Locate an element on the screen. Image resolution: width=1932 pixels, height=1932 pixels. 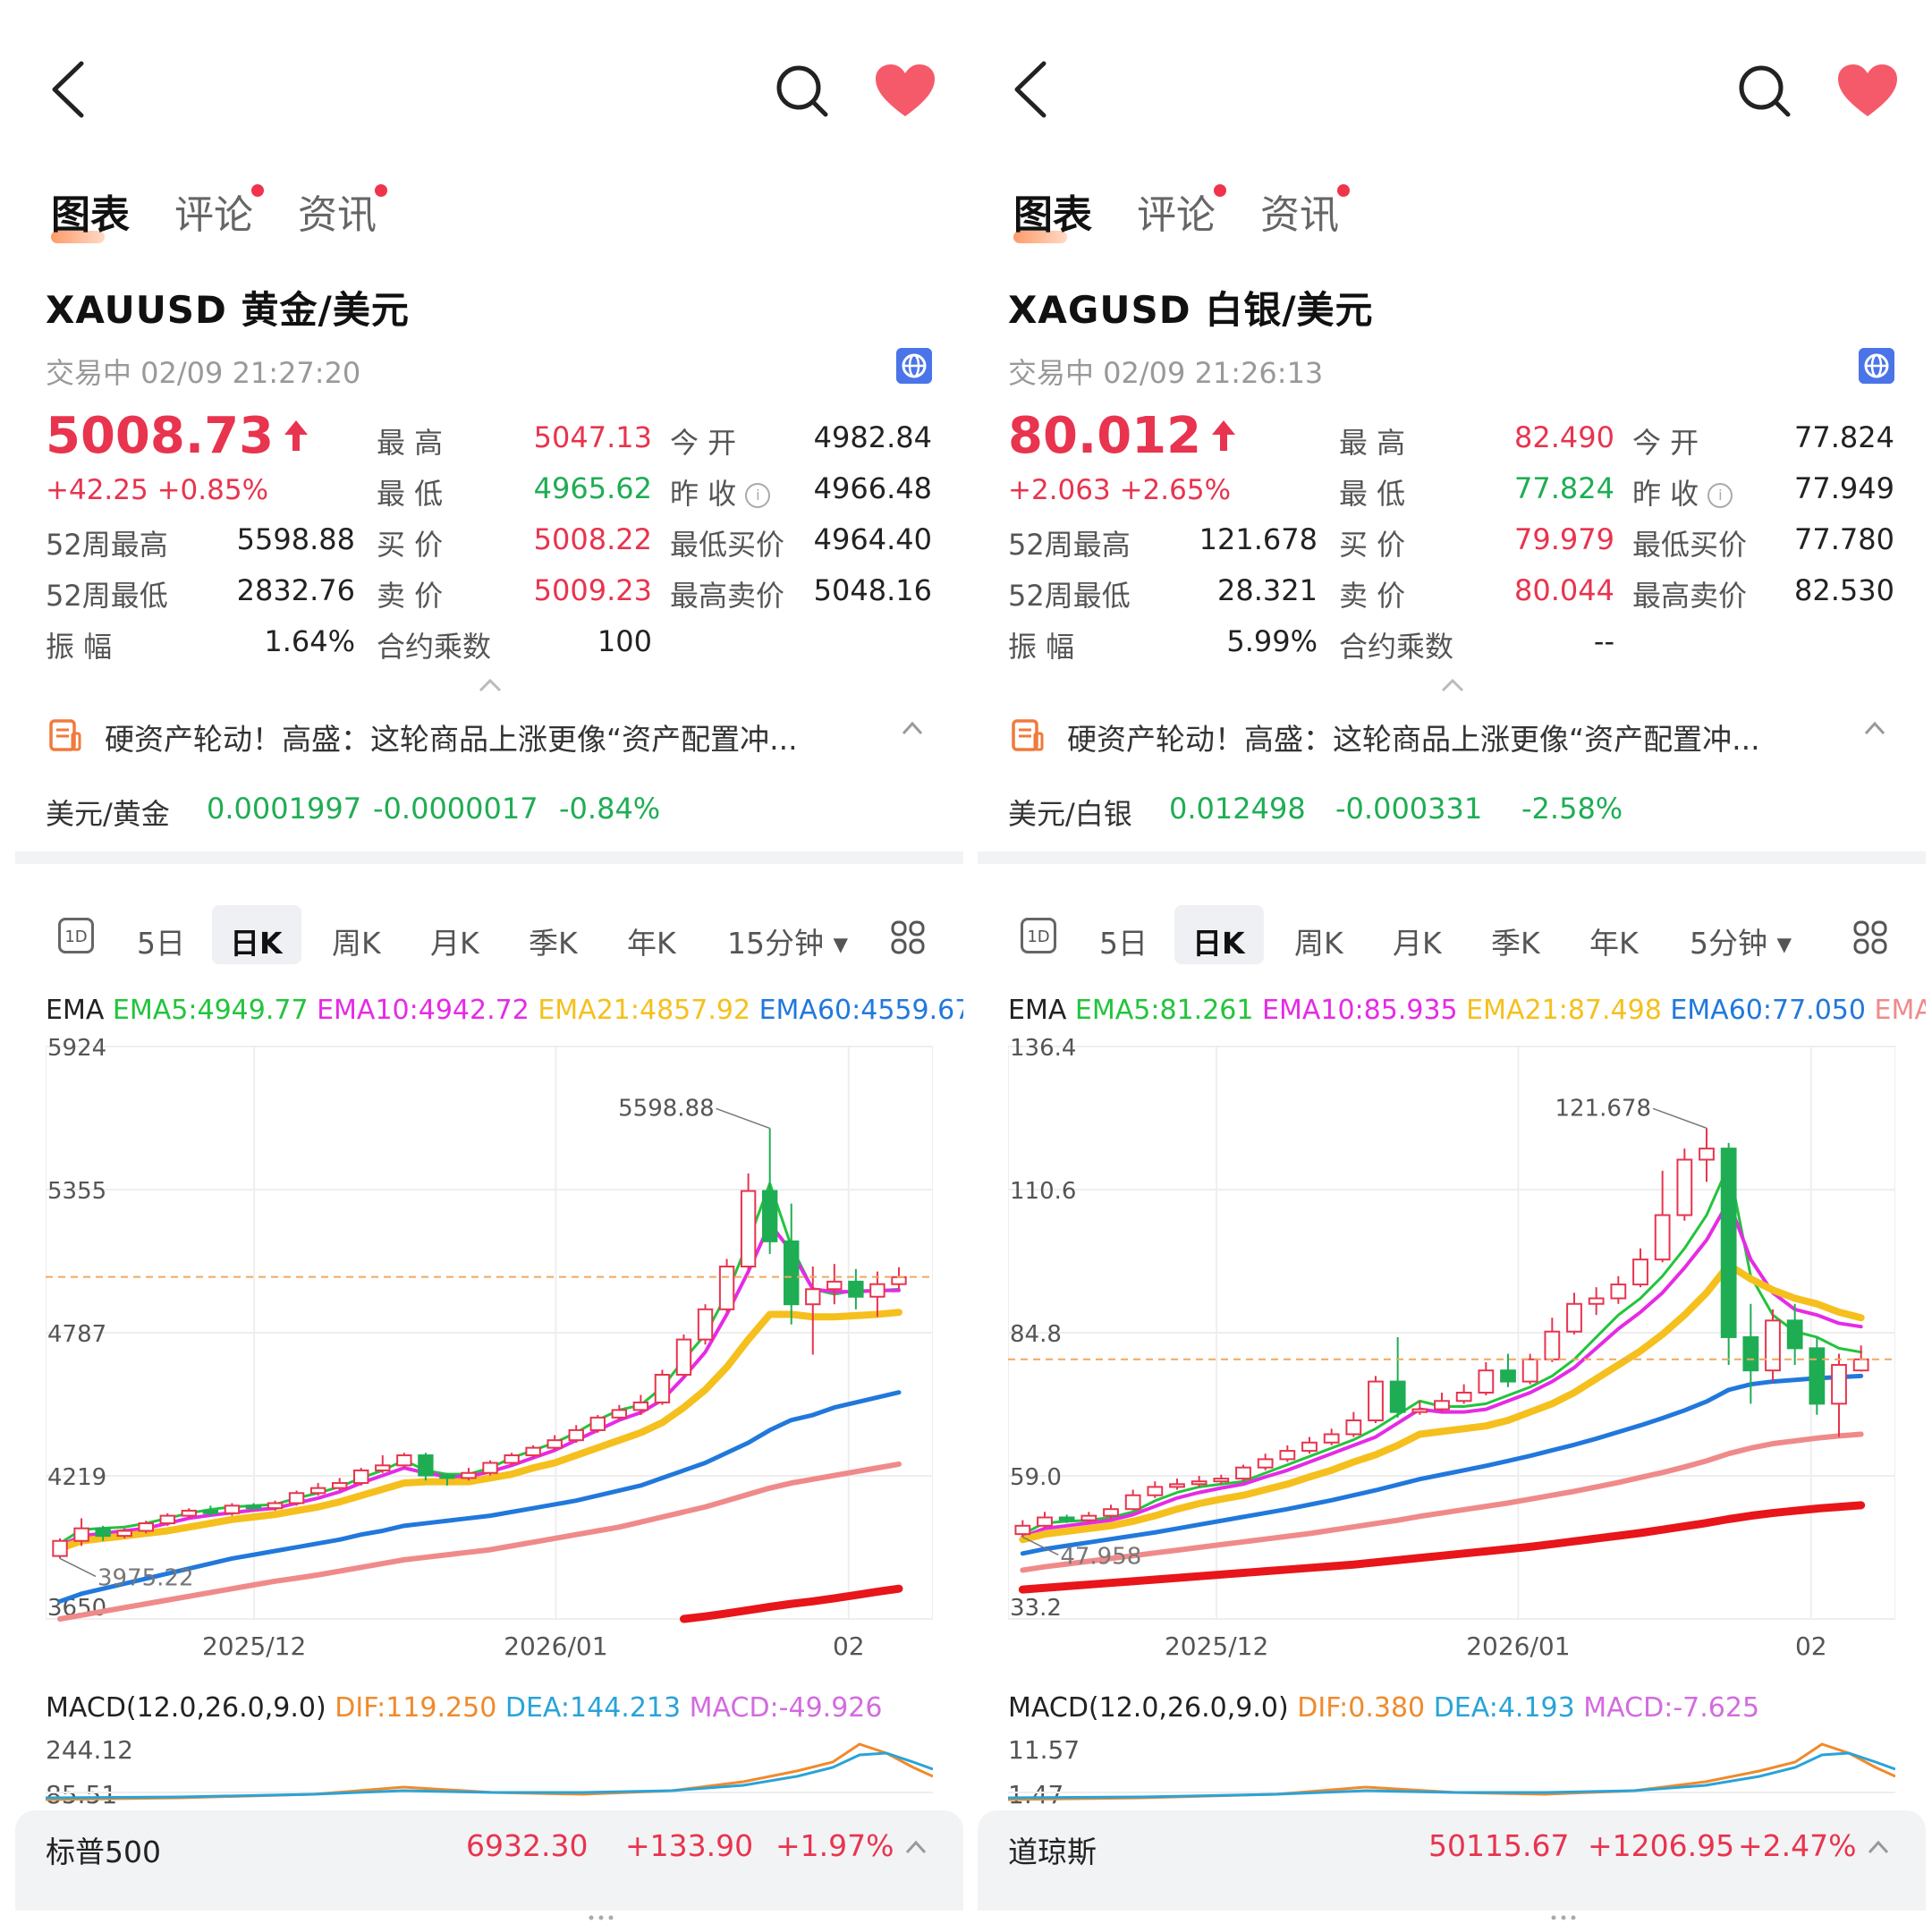
week52-low-label: 52周最低 is located at coordinates (1069, 596).